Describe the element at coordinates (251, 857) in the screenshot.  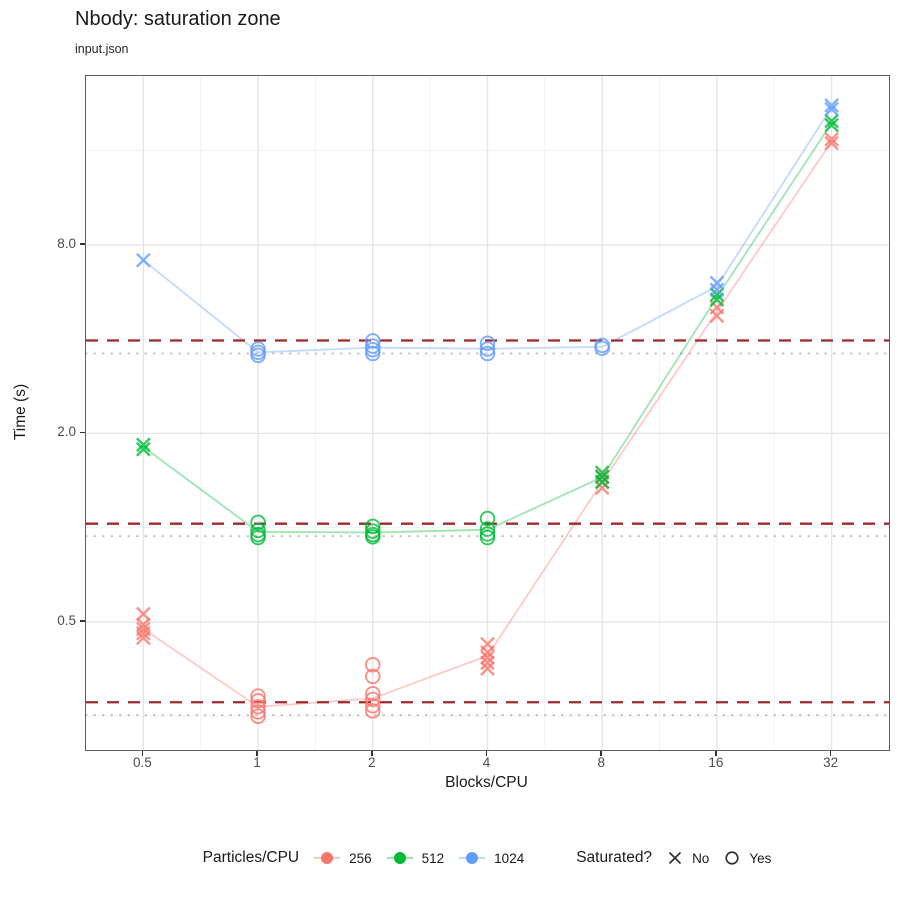
I see `legend-color-title: Particles/CPU` at that location.